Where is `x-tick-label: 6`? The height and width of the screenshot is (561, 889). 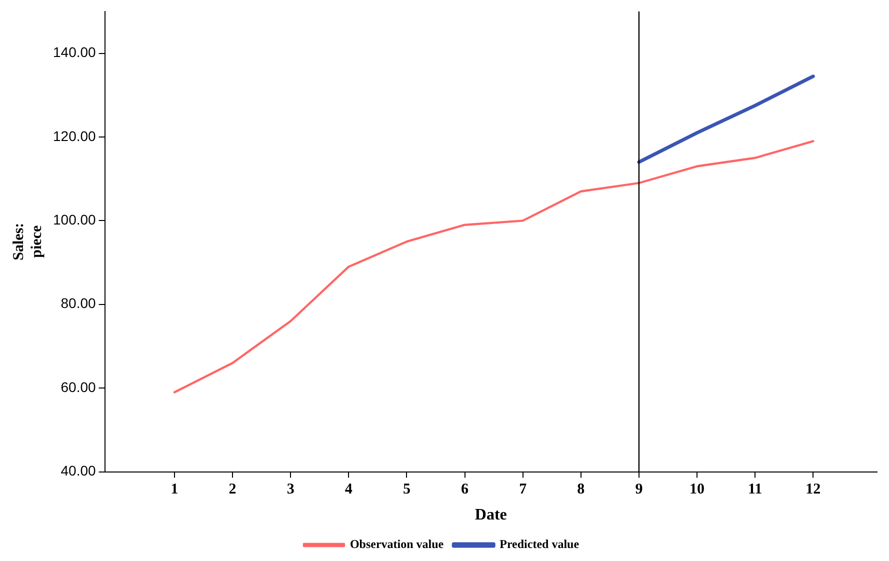 x-tick-label: 6 is located at coordinates (465, 490).